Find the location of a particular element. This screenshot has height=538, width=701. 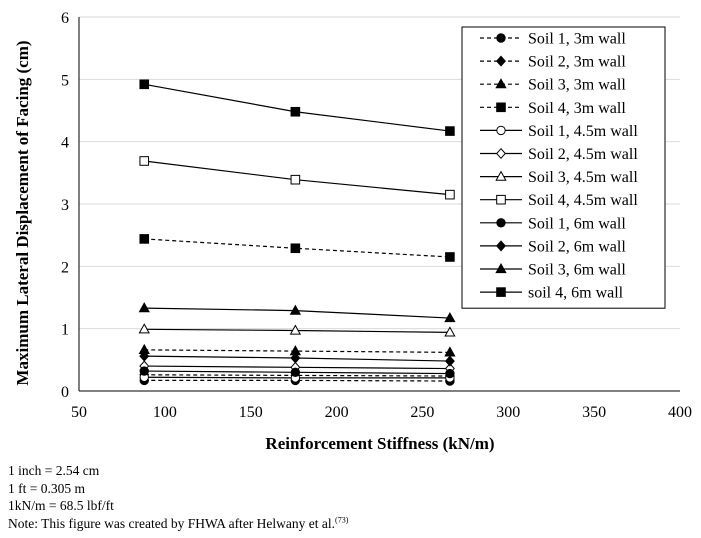

y-tick-label: 3 is located at coordinates (65, 205).